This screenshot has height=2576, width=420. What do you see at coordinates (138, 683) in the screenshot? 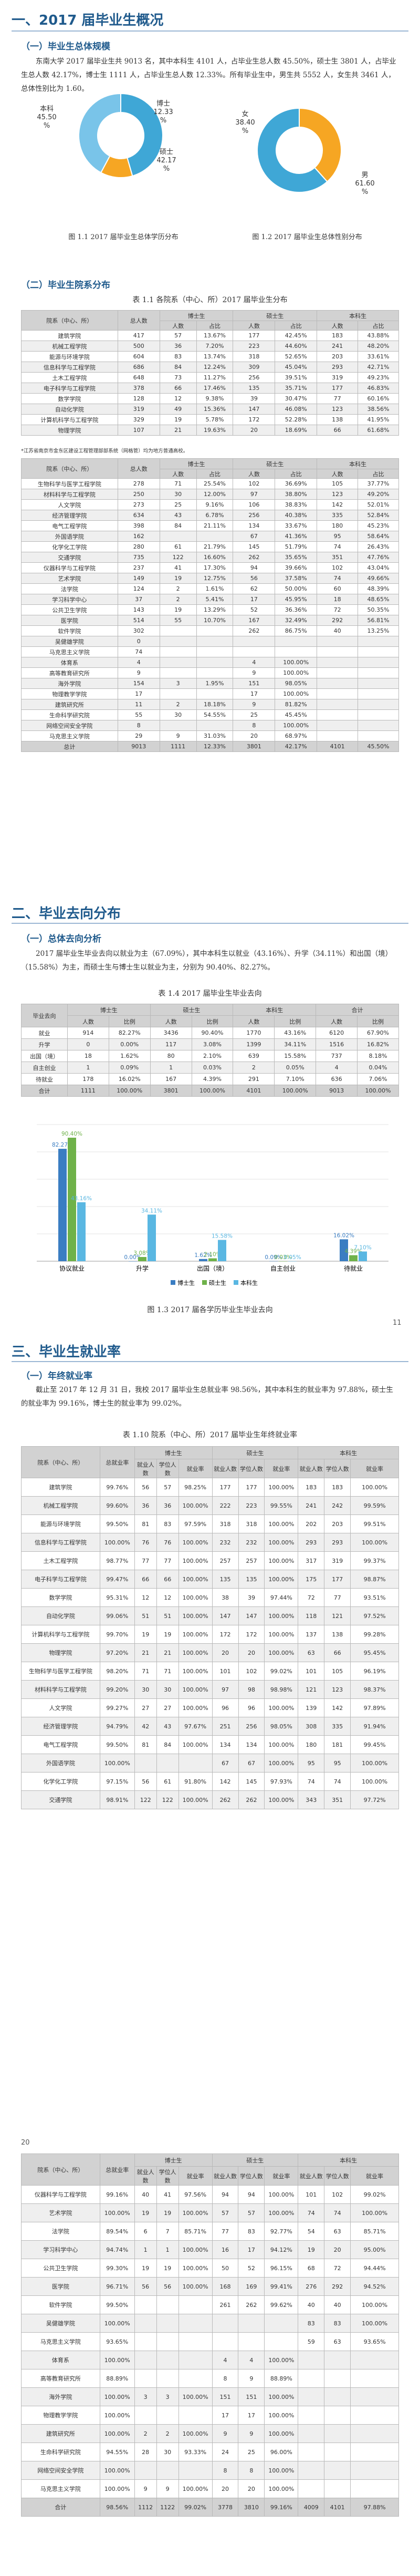
I see `table-cell: 154` at bounding box center [138, 683].